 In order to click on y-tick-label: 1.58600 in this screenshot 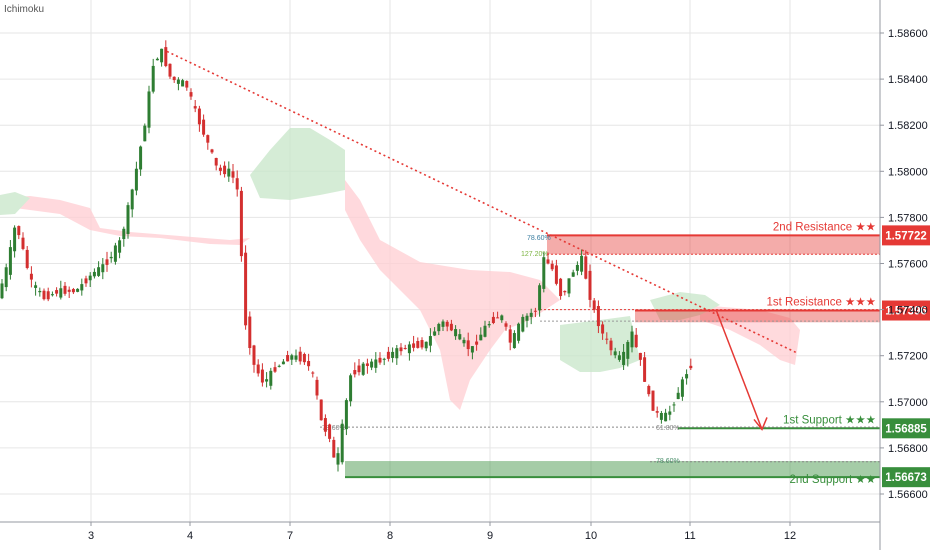, I will do `click(908, 34)`.